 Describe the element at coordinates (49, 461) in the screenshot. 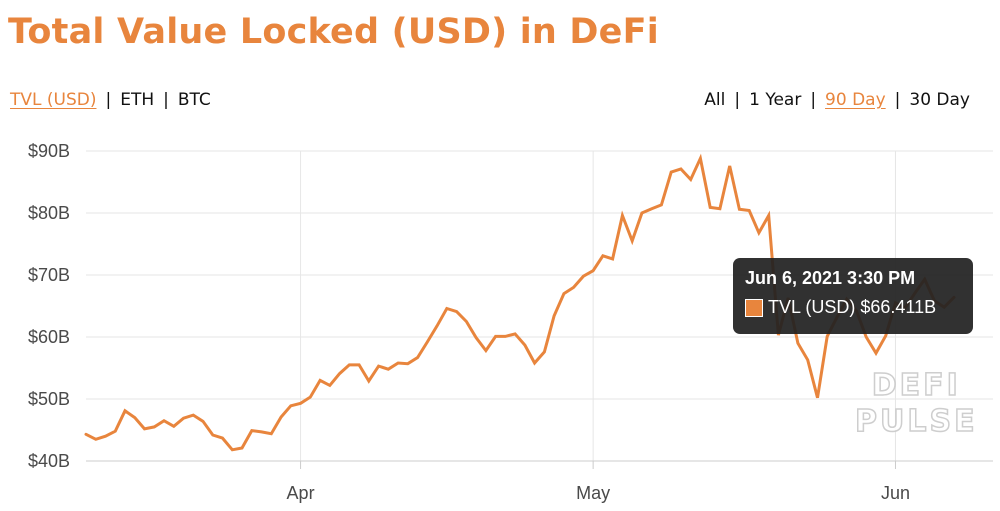

I see `y-tick-label: $40B` at that location.